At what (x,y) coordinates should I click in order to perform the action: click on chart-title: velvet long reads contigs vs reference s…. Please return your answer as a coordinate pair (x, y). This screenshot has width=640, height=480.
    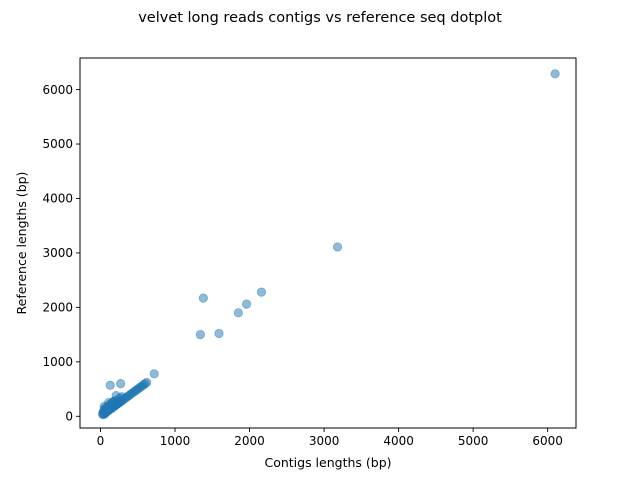
    Looking at the image, I should click on (320, 18).